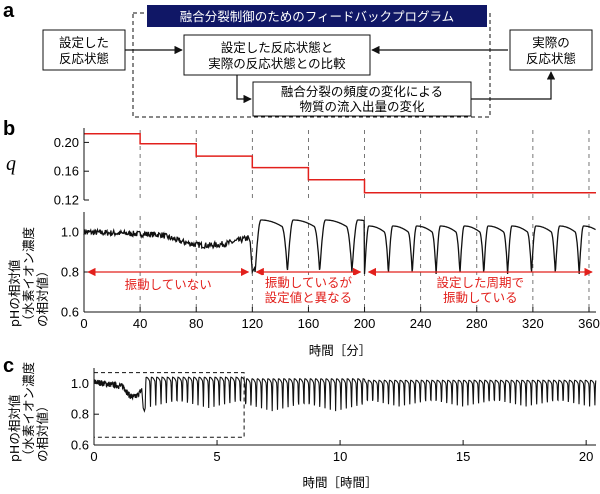 This screenshot has height=494, width=600. What do you see at coordinates (66, 142) in the screenshot?
I see `b-top-ytick-label: 0.20` at bounding box center [66, 142].